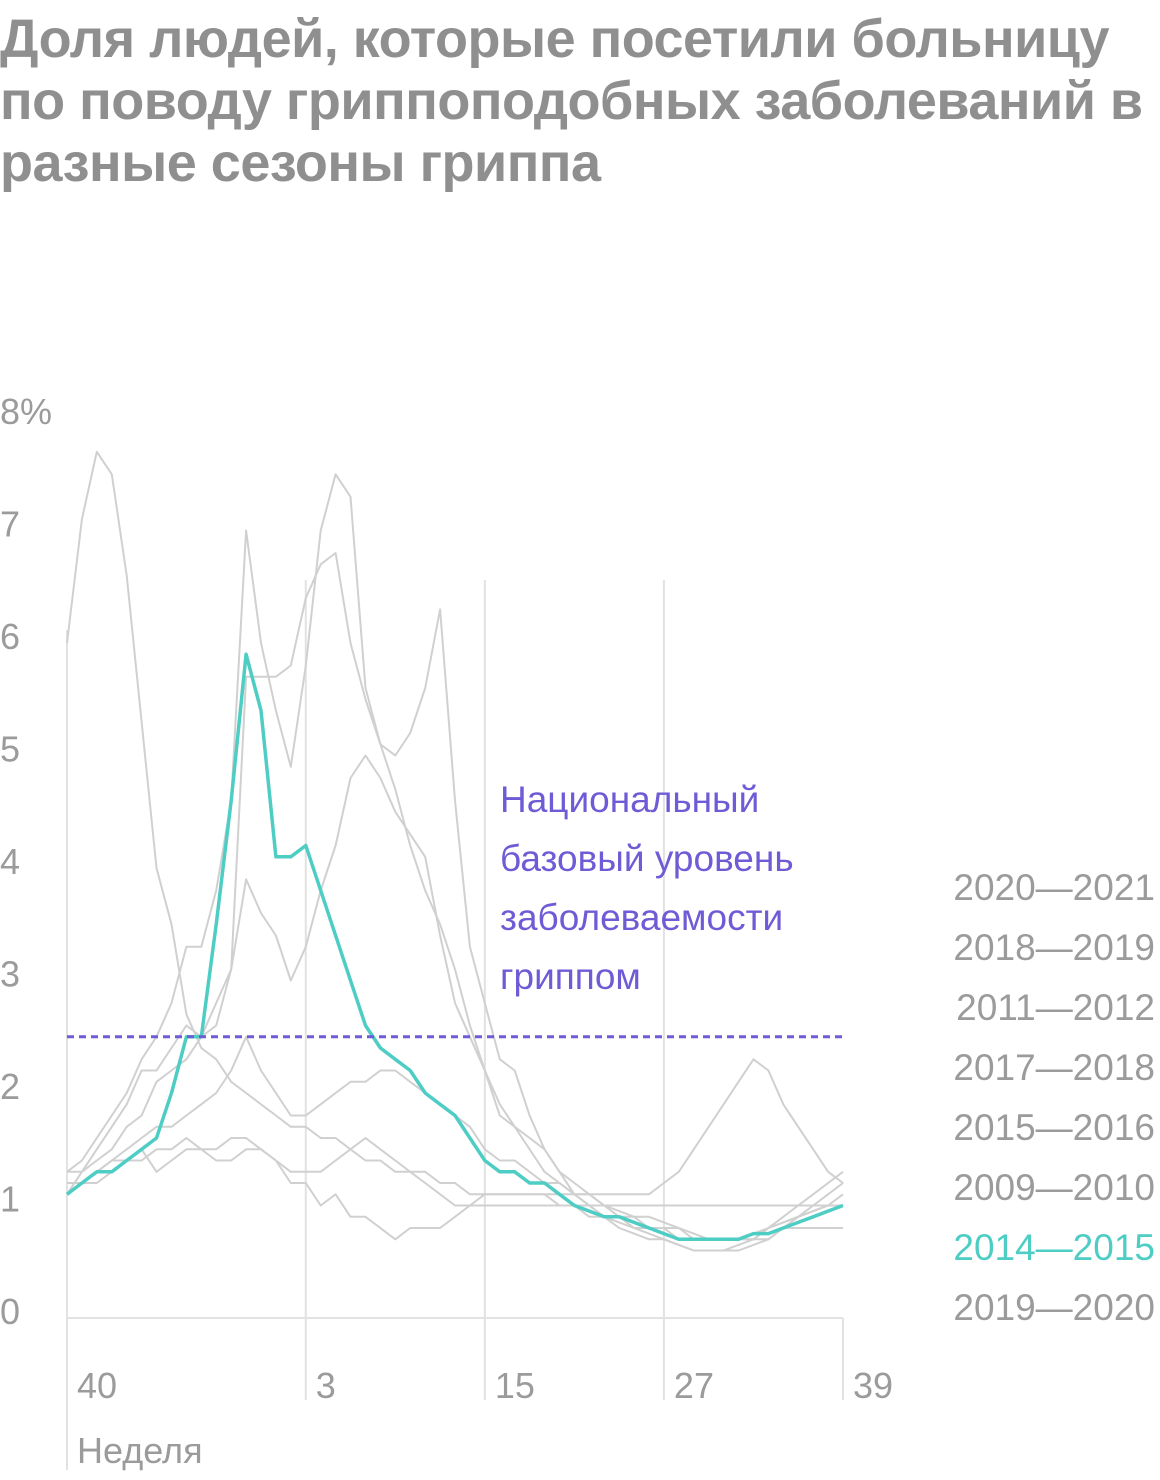  Describe the element at coordinates (10, 1199) in the screenshot. I see `y-tick-1: 1` at that location.